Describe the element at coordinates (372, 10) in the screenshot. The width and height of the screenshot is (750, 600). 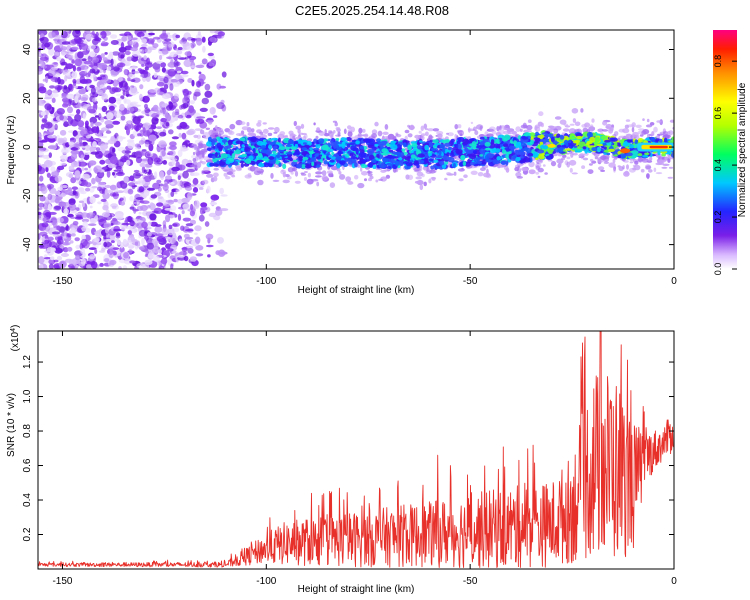
I see `chart-title: C2E5.2025.254.14.48.R08` at that location.